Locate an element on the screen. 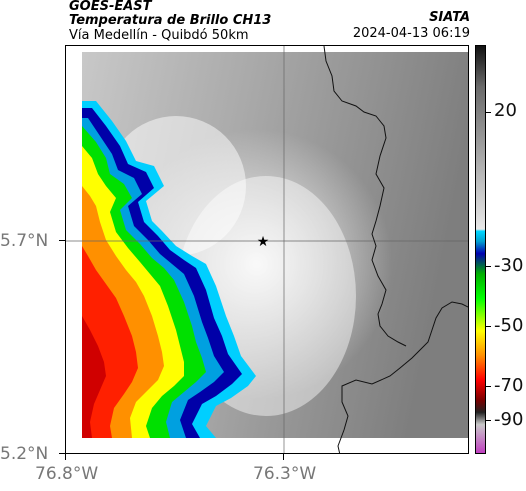 The width and height of the screenshot is (526, 491). header-right: SIATA 2024-04-13 06:19 is located at coordinates (411, 26).